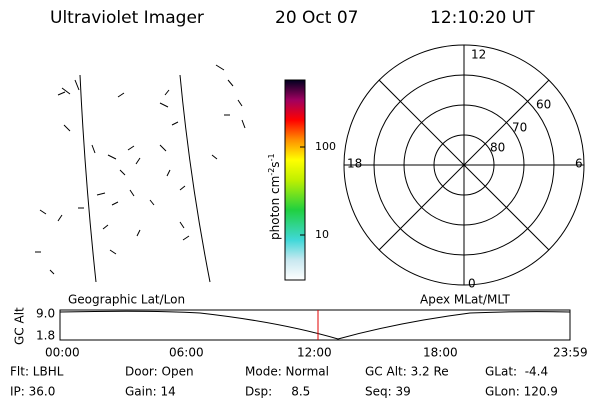  What do you see at coordinates (478, 55) in the screenshot?
I see `mlt-label: 12` at bounding box center [478, 55].